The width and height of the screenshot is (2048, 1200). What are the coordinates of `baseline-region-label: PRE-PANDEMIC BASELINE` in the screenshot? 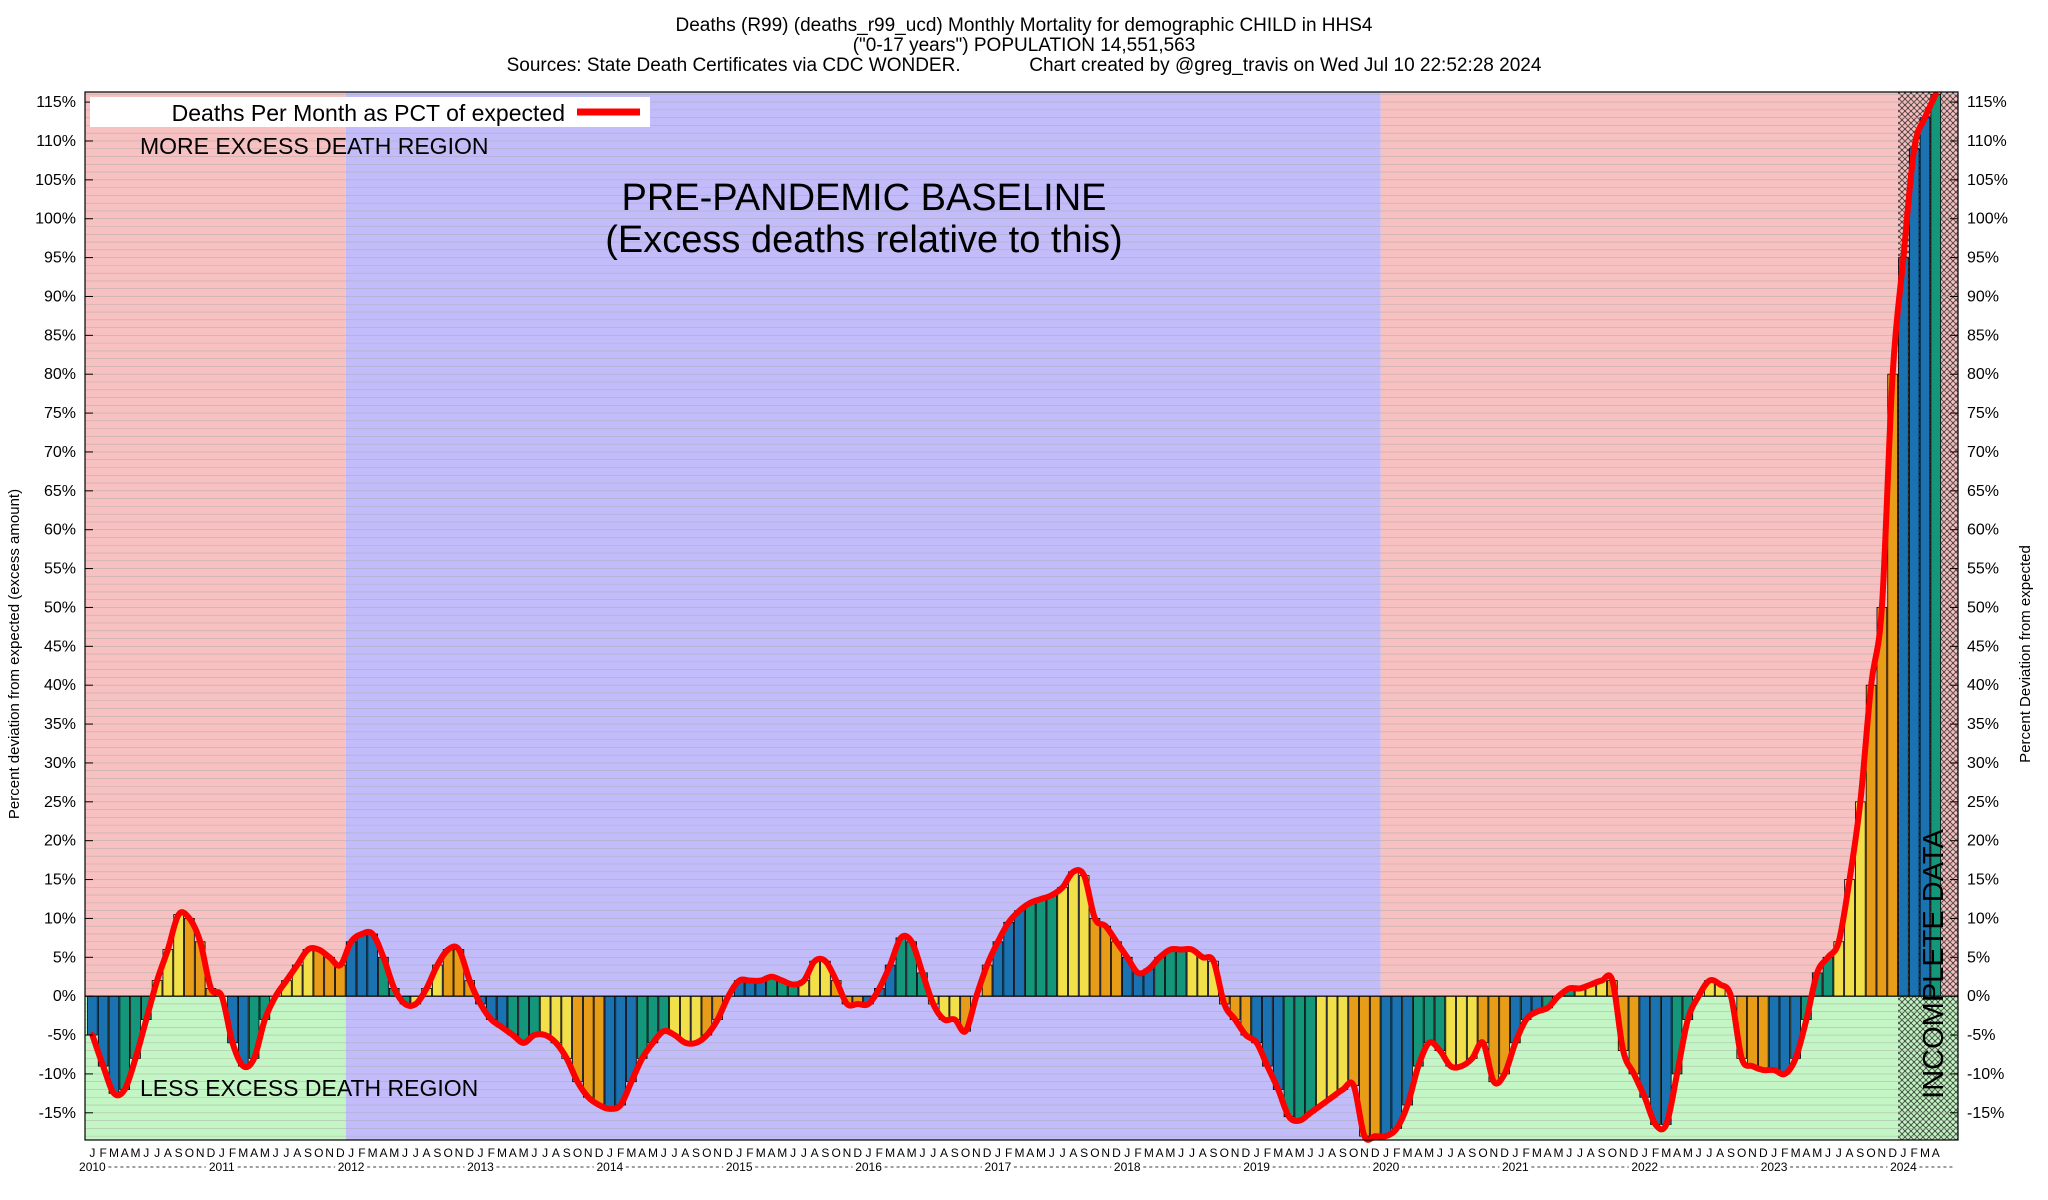 It's located at (864, 198).